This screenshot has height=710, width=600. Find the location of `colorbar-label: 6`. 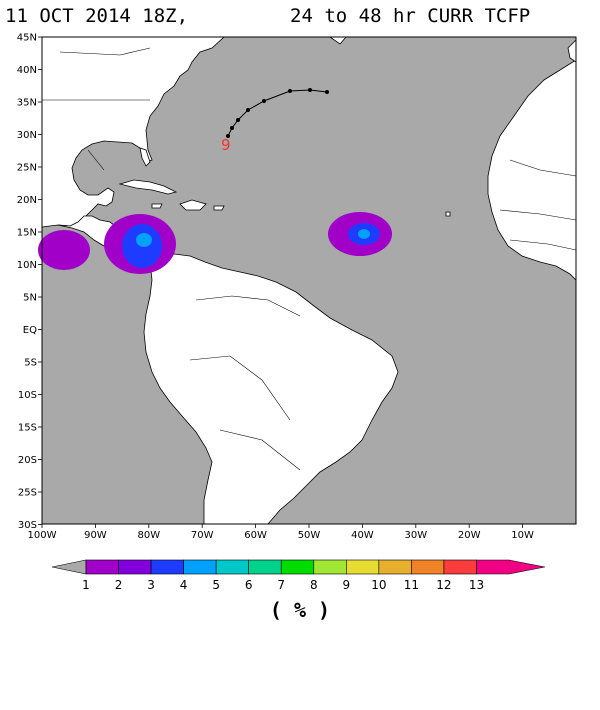

colorbar-label: 6 is located at coordinates (249, 585).